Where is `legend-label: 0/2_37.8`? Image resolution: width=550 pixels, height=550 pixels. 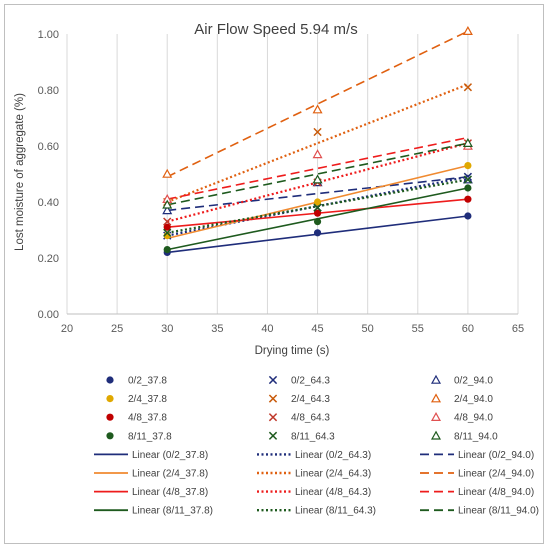 legend-label: 0/2_37.8 is located at coordinates (147, 381).